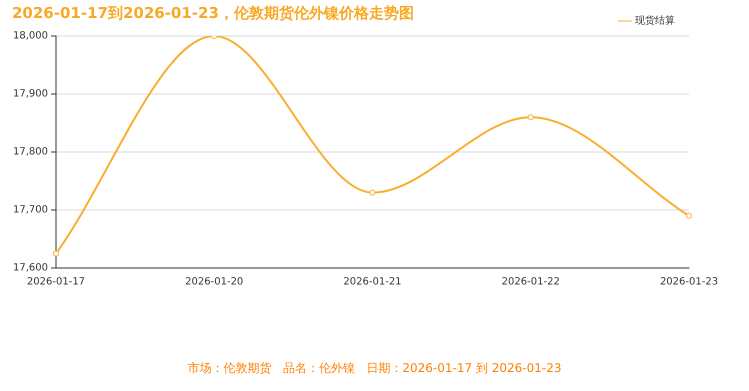 The image size is (749, 391). Describe the element at coordinates (56, 282) in the screenshot. I see `x-tick-label: 2026-01-17` at that location.